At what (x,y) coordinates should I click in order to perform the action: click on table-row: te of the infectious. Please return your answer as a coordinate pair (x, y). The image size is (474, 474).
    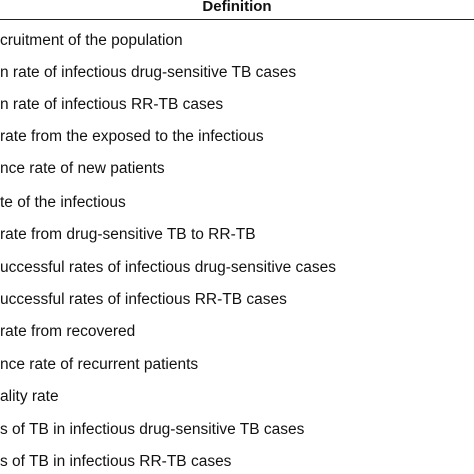
    Looking at the image, I should click on (237, 209).